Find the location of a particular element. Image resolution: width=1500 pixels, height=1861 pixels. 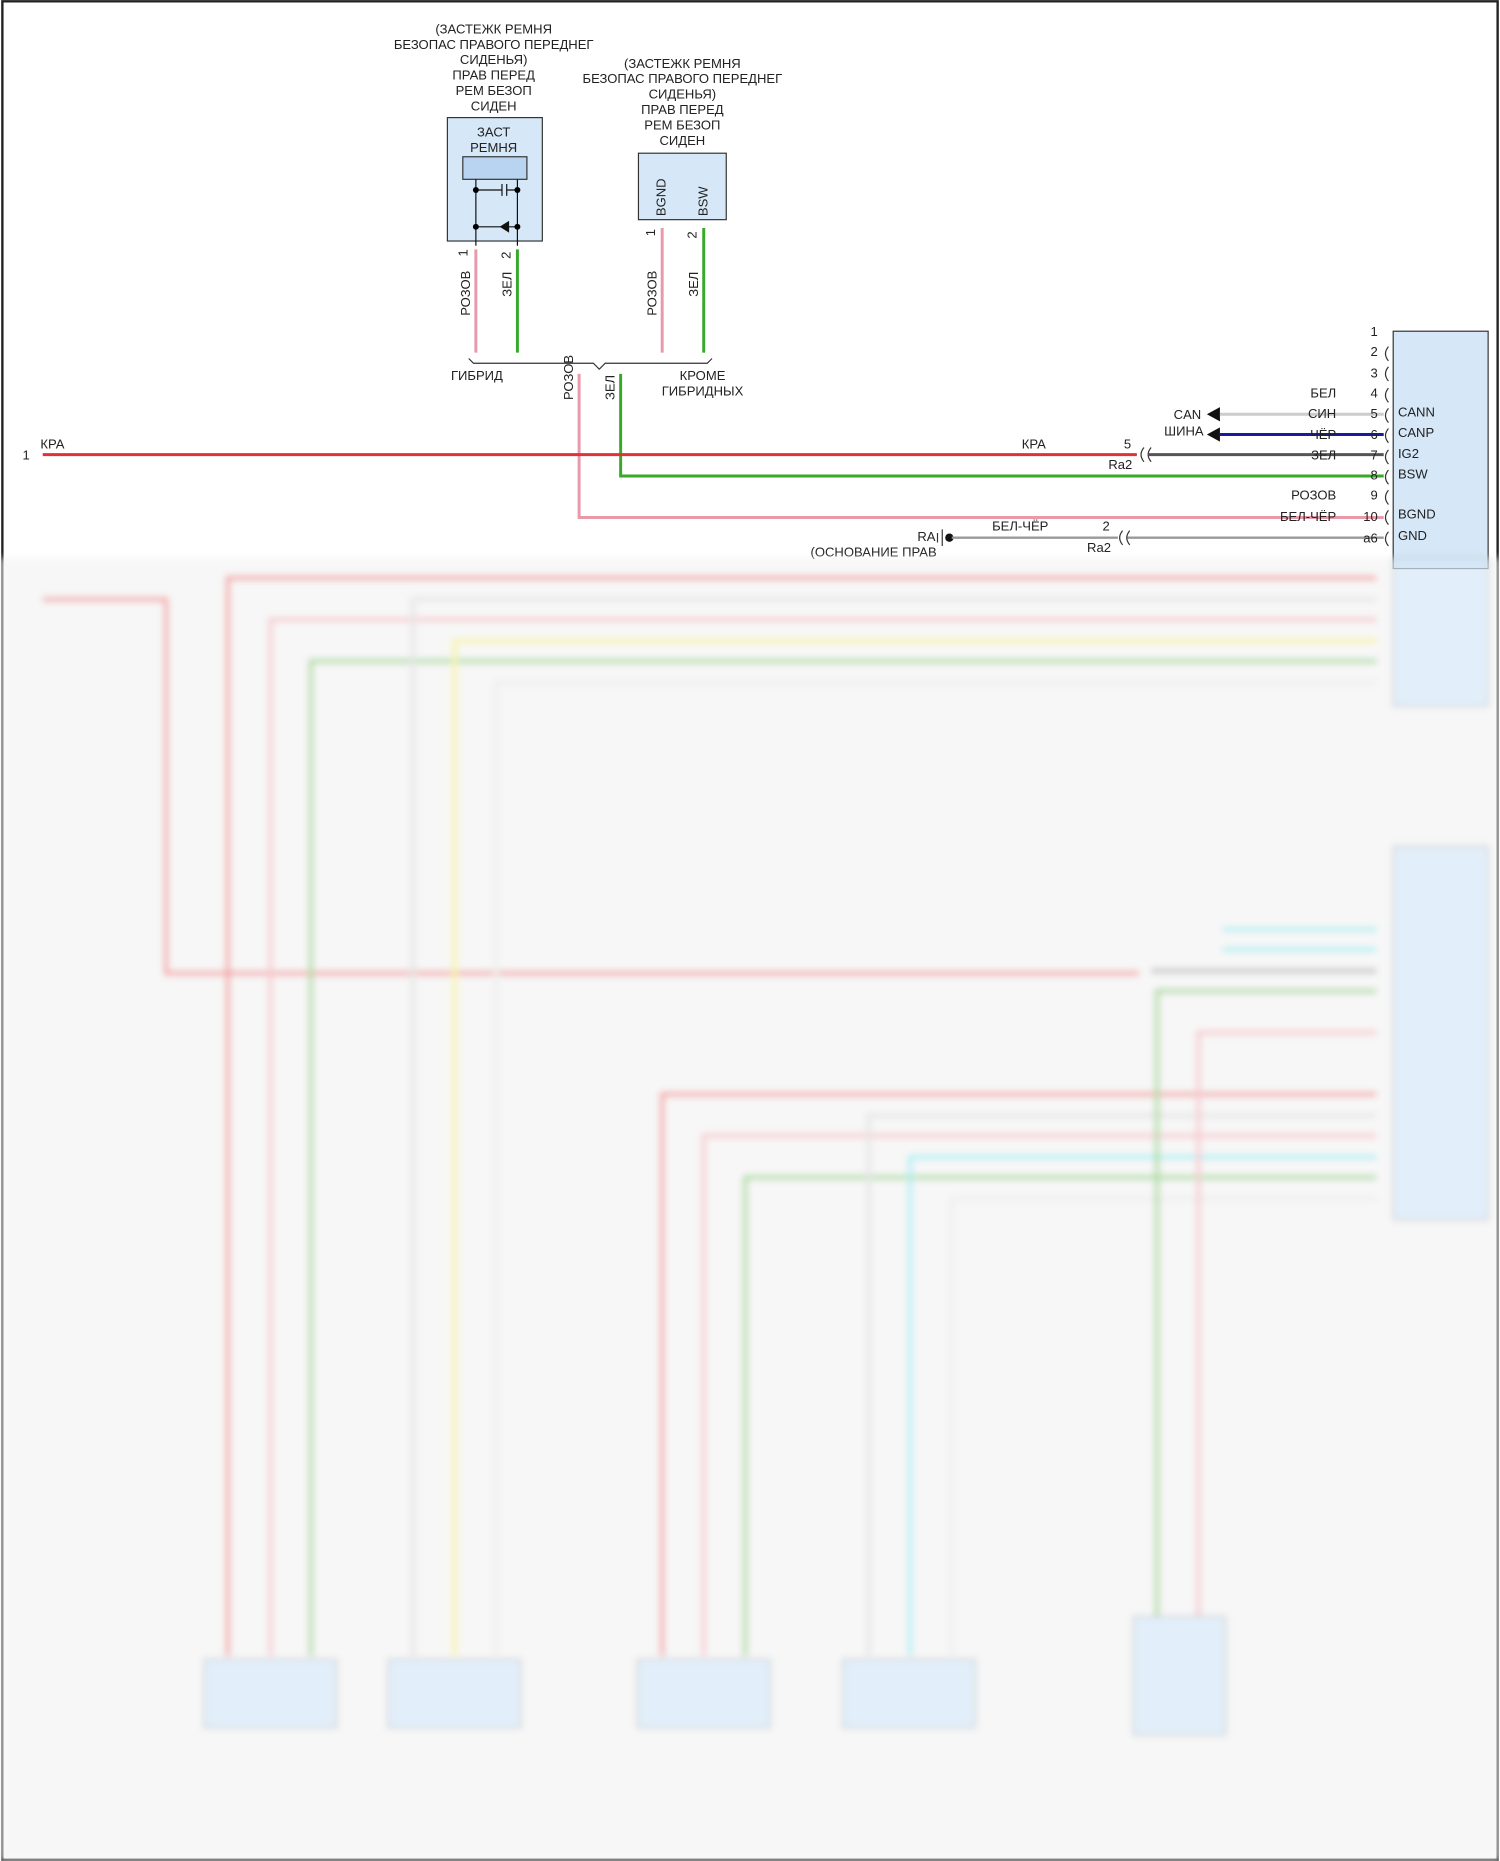

pin-number: 9 is located at coordinates (1374, 495).